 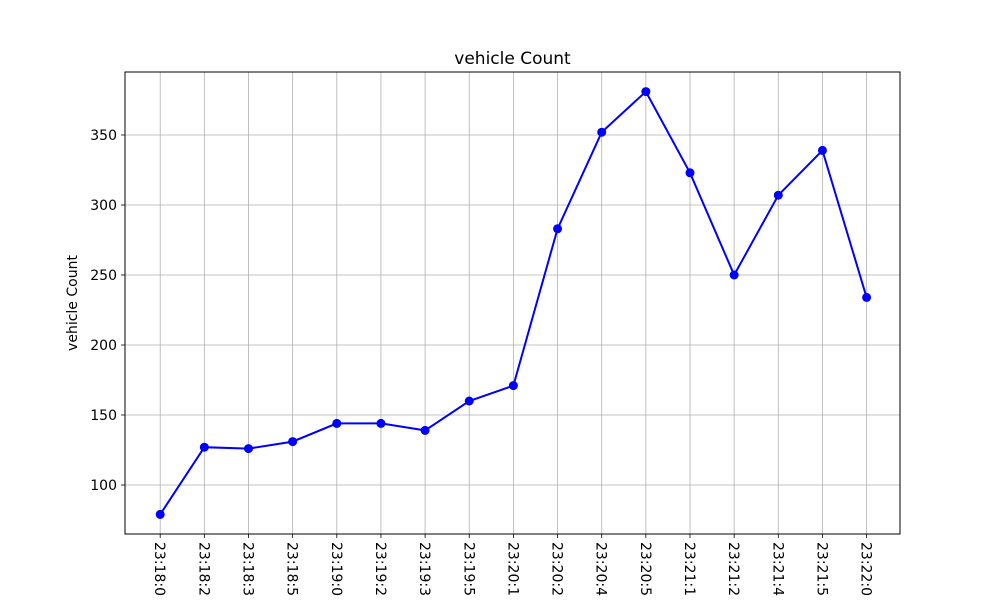 I want to click on x-tick-label: 23:21:4, so click(x=777, y=569).